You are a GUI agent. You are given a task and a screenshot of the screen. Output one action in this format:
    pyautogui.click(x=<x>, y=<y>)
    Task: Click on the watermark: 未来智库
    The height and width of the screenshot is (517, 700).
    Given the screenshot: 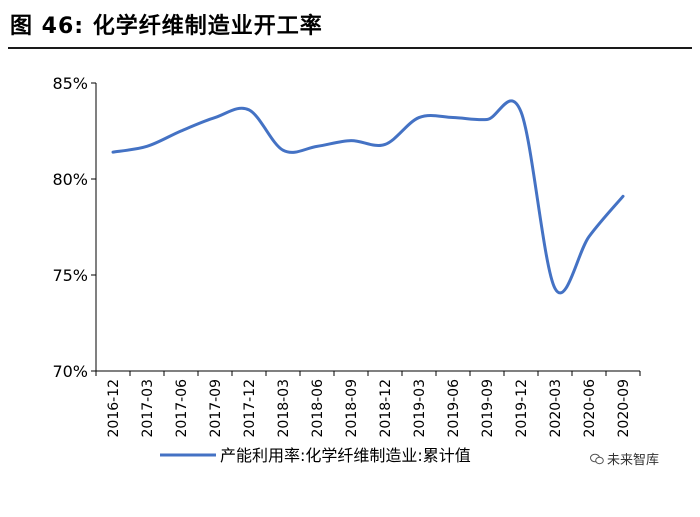 What is the action you would take?
    pyautogui.click(x=624, y=458)
    